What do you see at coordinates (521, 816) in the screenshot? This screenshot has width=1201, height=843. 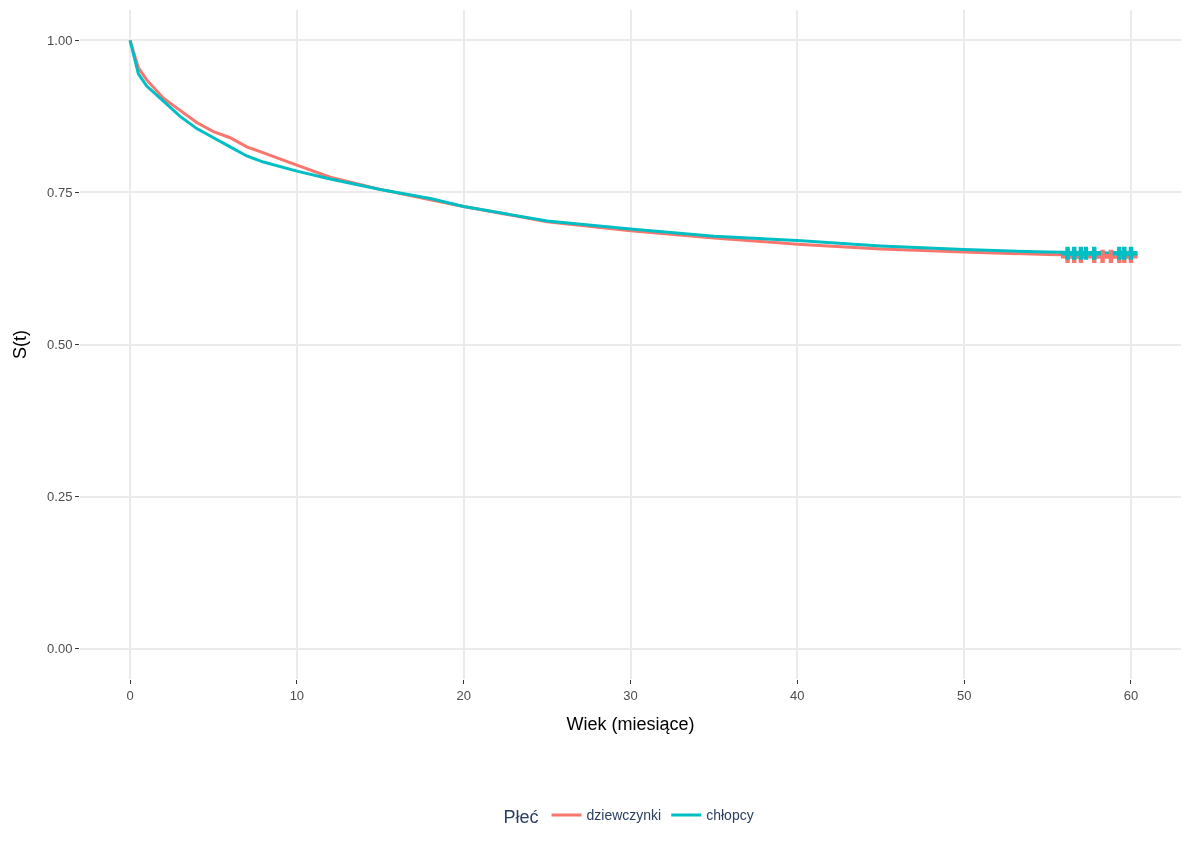 I see `legend-title: Płeć` at bounding box center [521, 816].